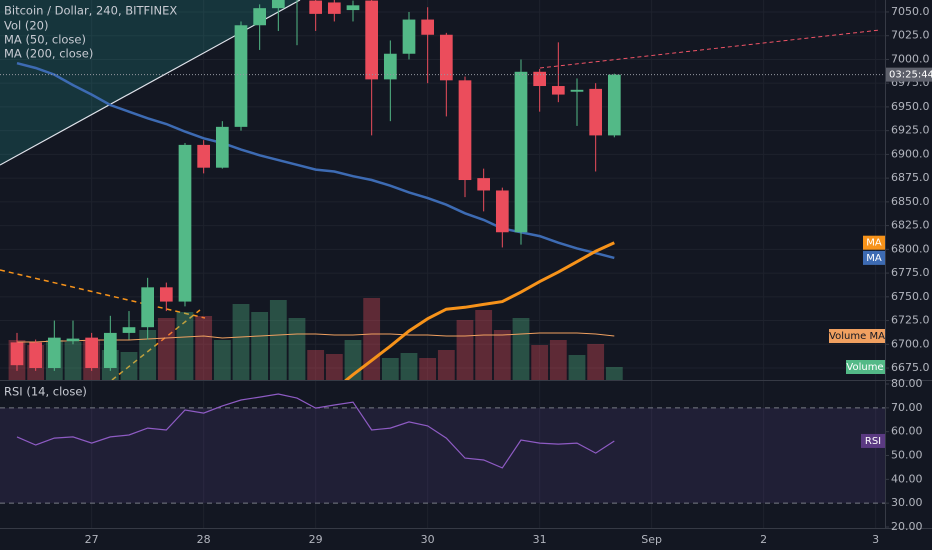  What do you see at coordinates (540, 539) in the screenshot?
I see `x-tick-label: 31` at bounding box center [540, 539].